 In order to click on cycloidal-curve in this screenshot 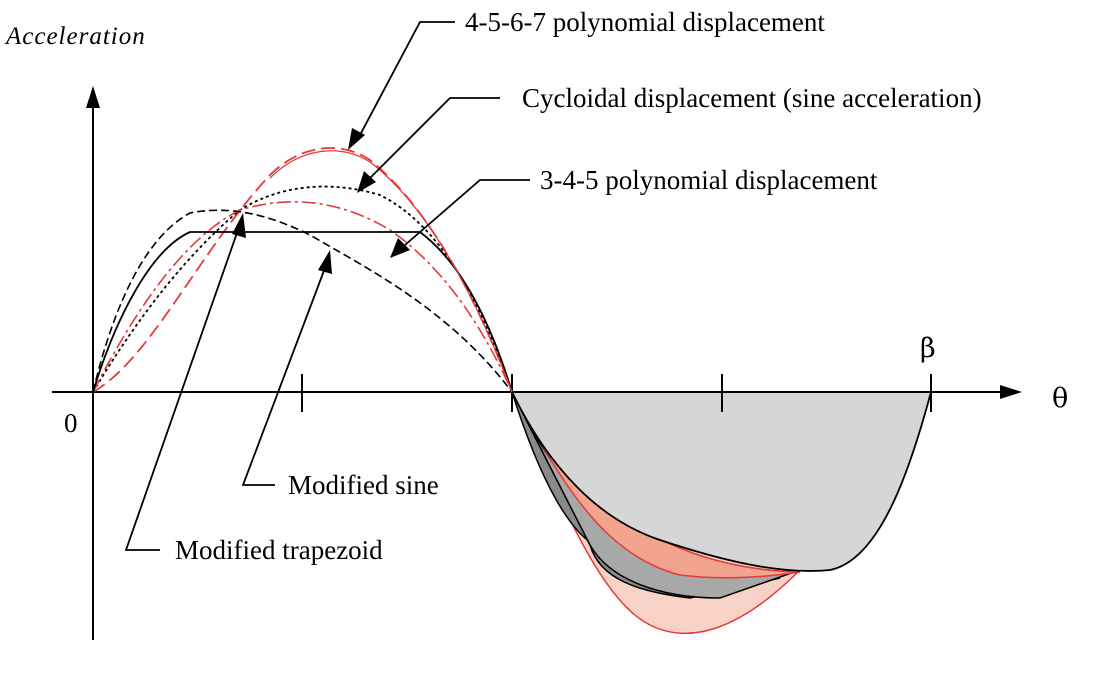, I will do `click(302, 289)`.